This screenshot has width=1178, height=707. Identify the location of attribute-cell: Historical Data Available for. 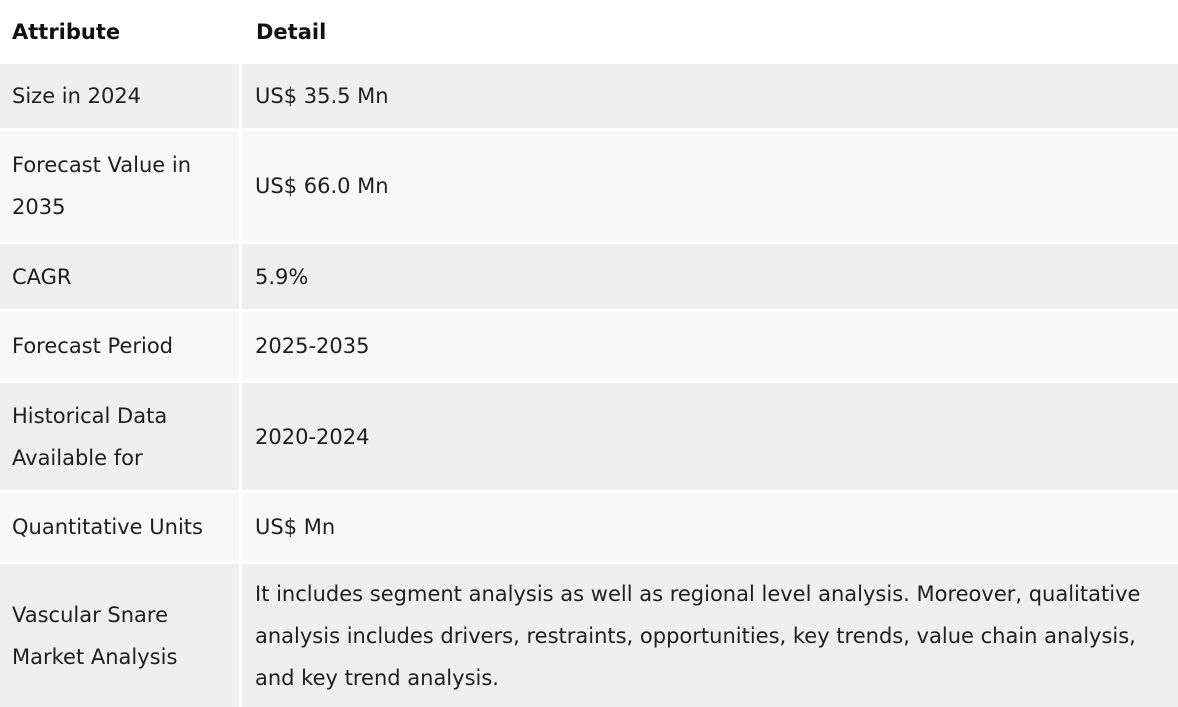
(121, 438).